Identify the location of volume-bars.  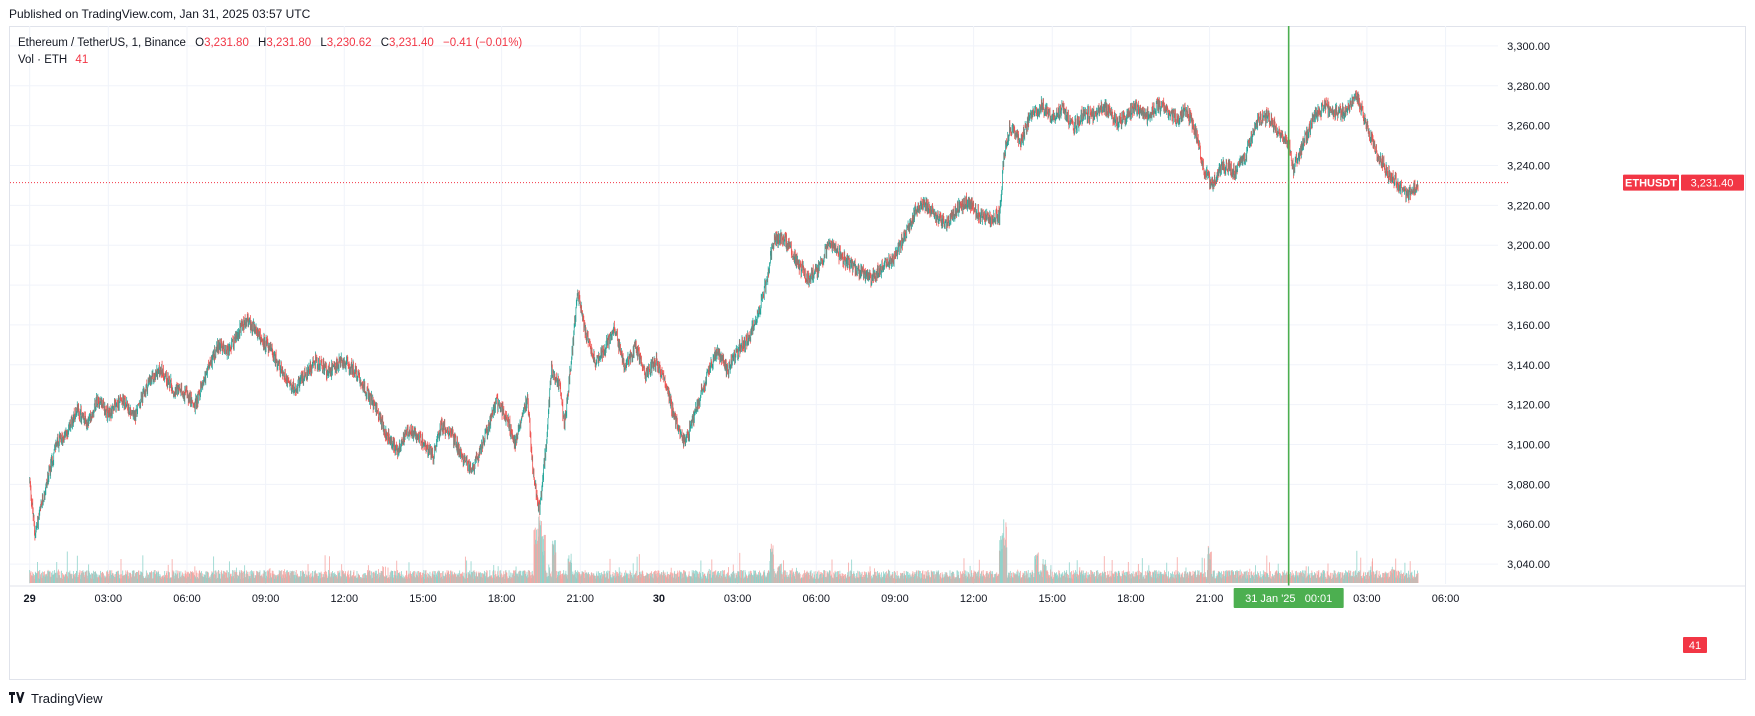
(724, 549).